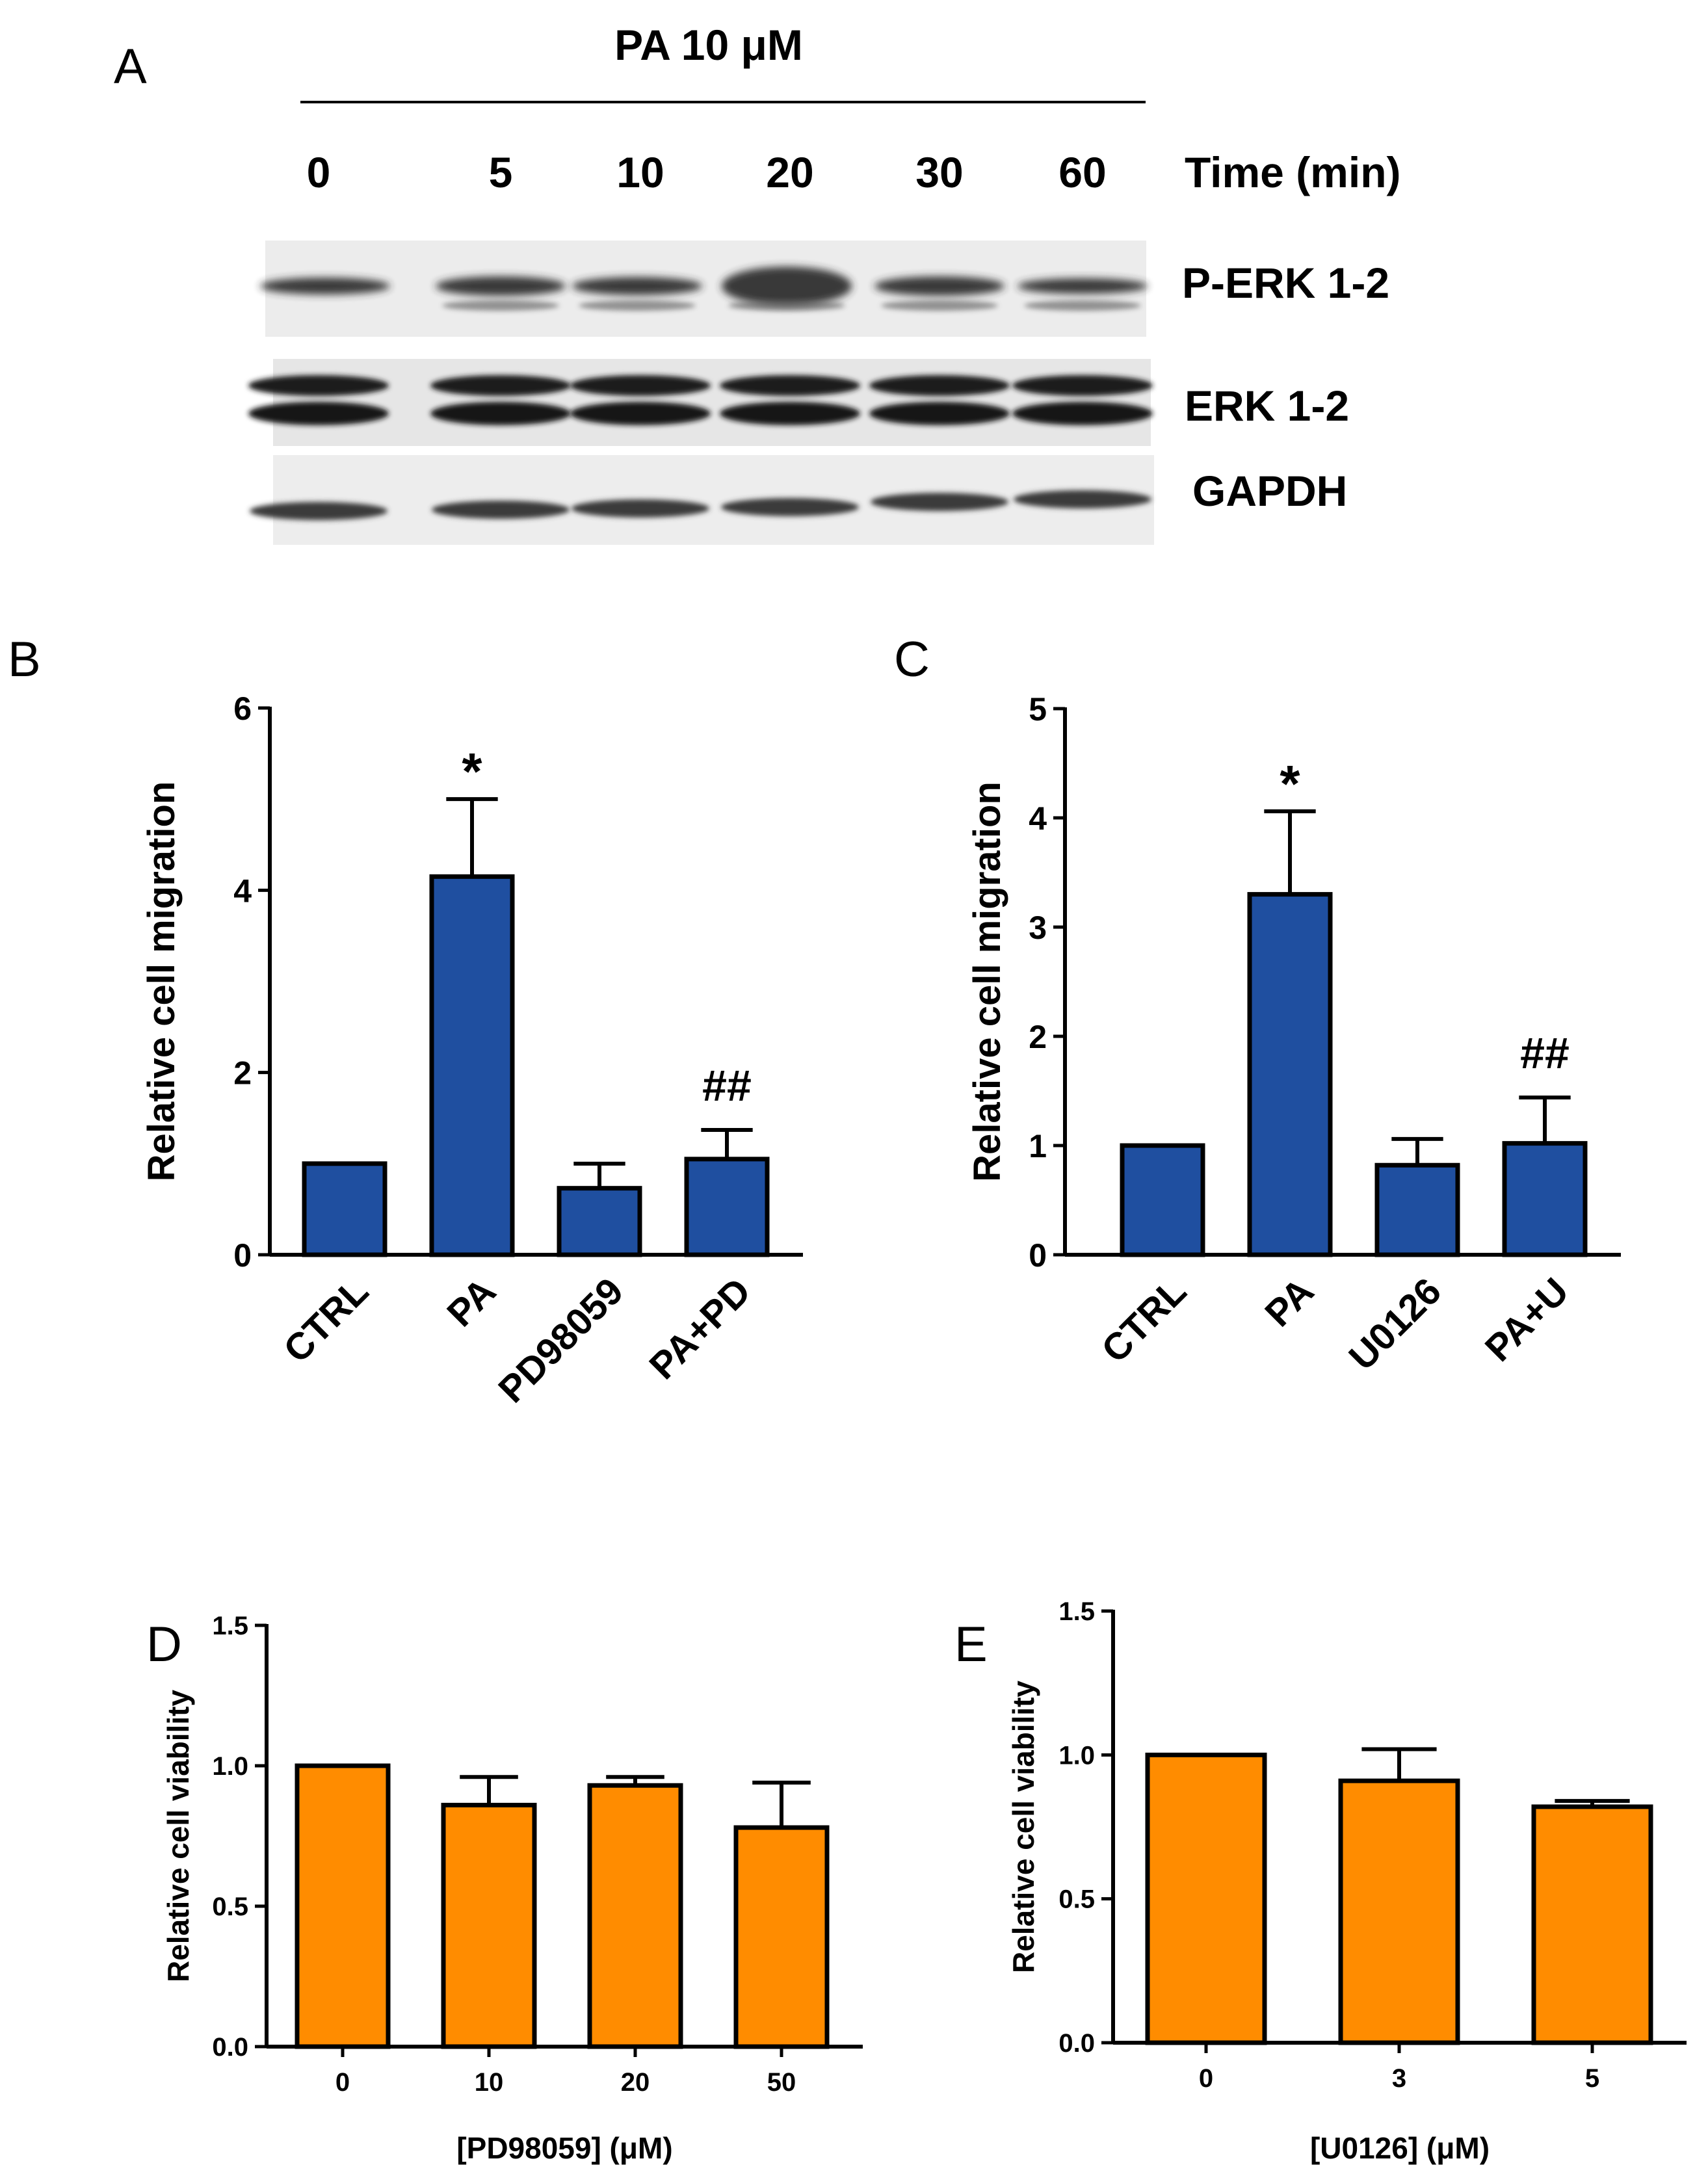 Image resolution: width=1708 pixels, height=2176 pixels. I want to click on blot-strips, so click(701, 393).